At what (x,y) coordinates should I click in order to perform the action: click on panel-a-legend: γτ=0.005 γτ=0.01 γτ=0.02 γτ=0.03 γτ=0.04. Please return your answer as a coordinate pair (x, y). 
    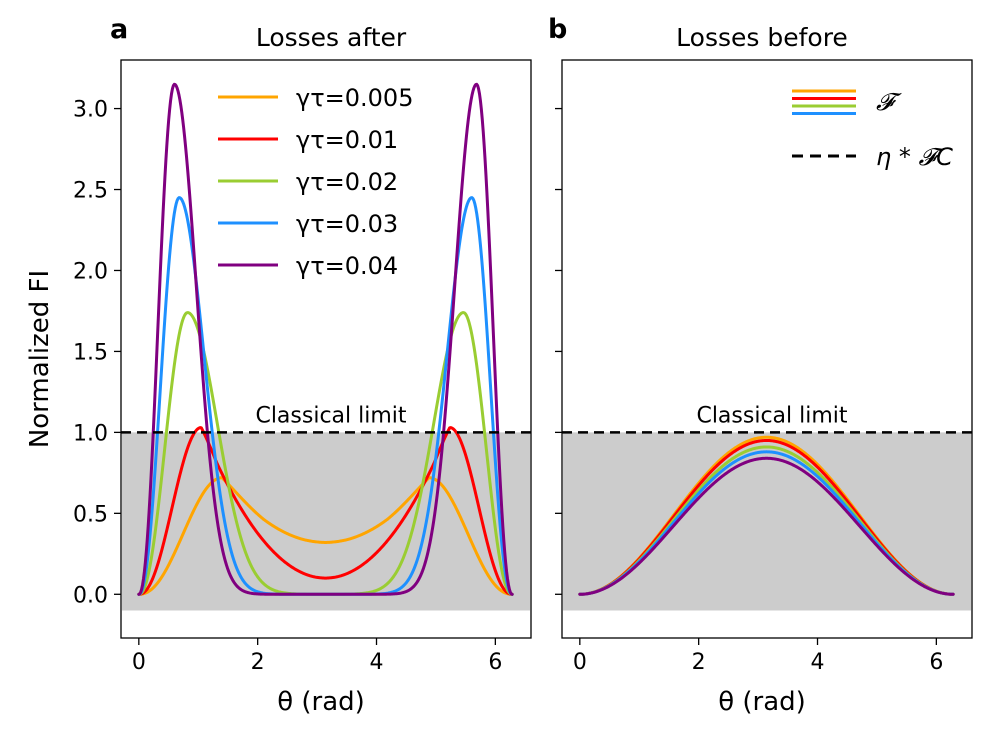
    Looking at the image, I should click on (315, 182).